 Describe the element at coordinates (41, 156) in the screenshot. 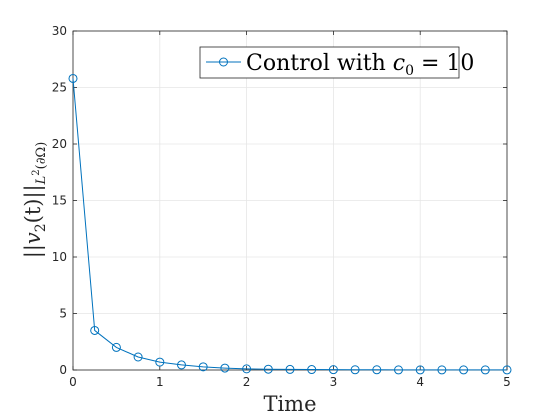

I see `y-axis-title-tail: (∂Ω)` at that location.